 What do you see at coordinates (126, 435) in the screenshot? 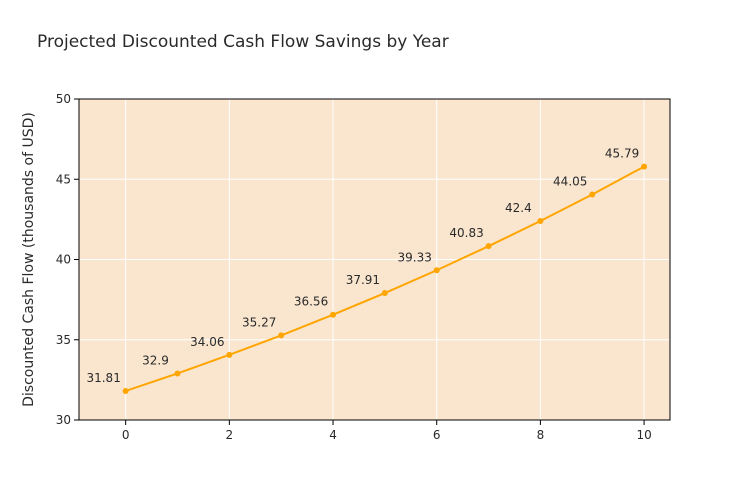
I see `x-tick-label: 0` at bounding box center [126, 435].